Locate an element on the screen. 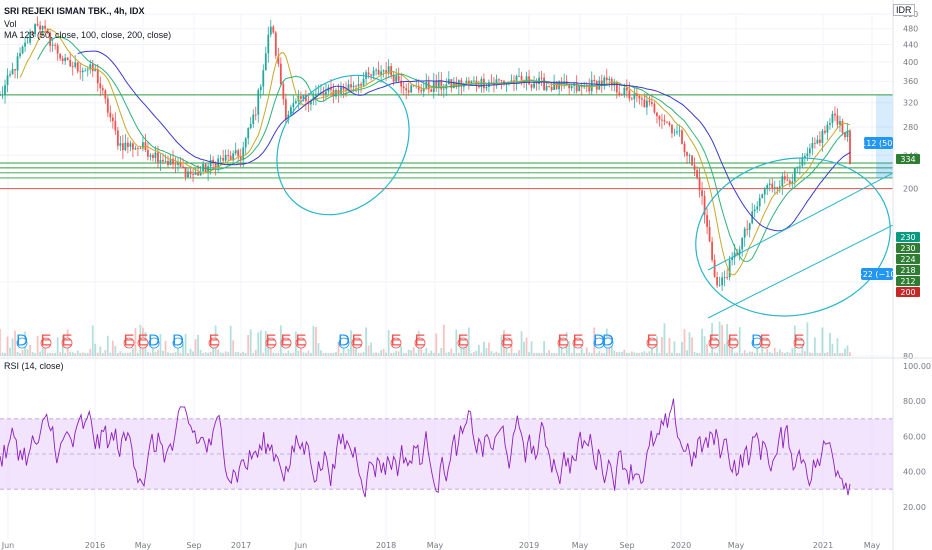 The width and height of the screenshot is (932, 550). x-tick-label: 2019 is located at coordinates (529, 545).